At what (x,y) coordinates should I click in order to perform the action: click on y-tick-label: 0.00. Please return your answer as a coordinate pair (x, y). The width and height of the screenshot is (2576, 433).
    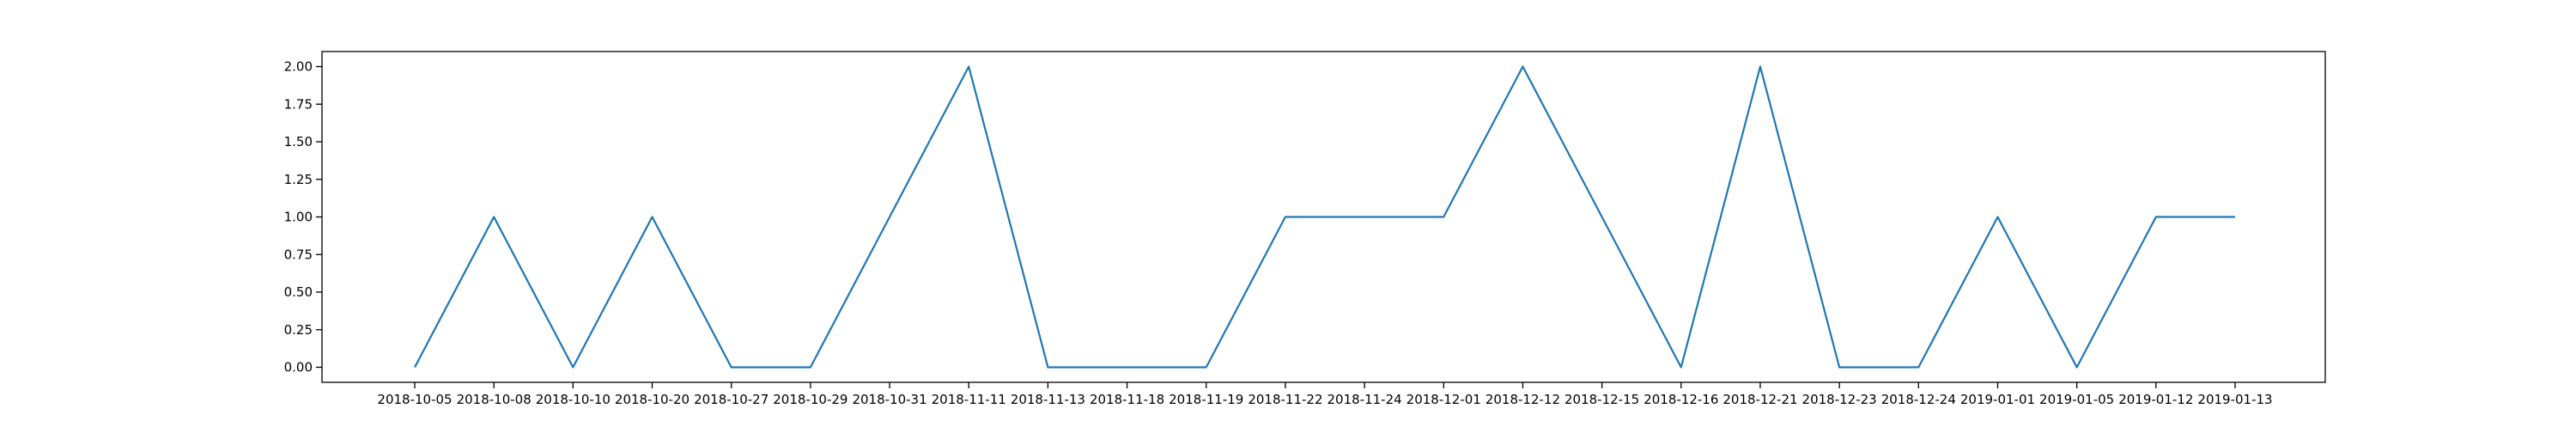
    Looking at the image, I should click on (298, 367).